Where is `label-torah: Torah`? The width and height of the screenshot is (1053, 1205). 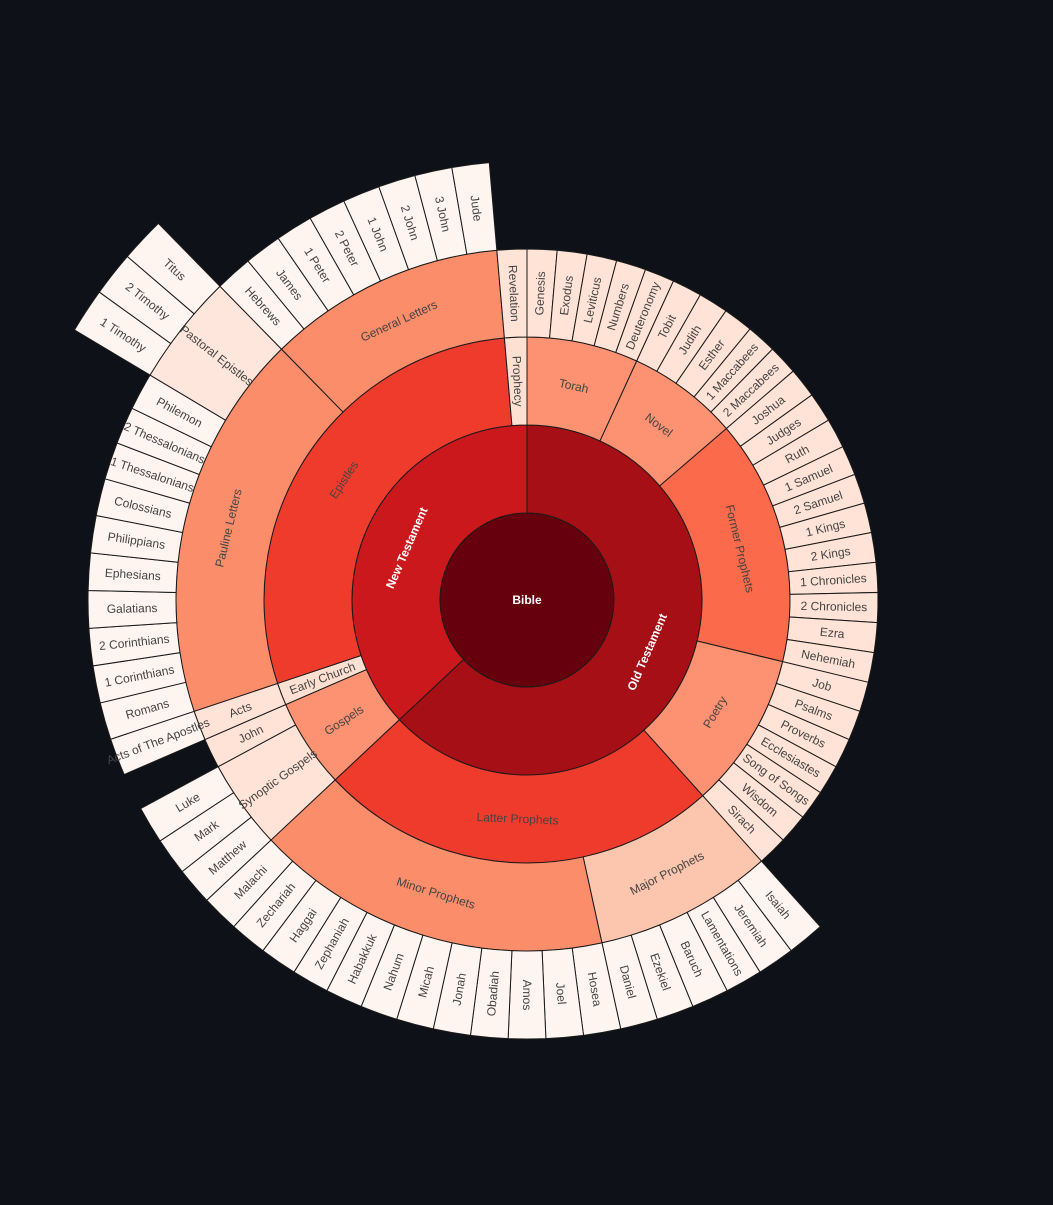
label-torah: Torah is located at coordinates (574, 386).